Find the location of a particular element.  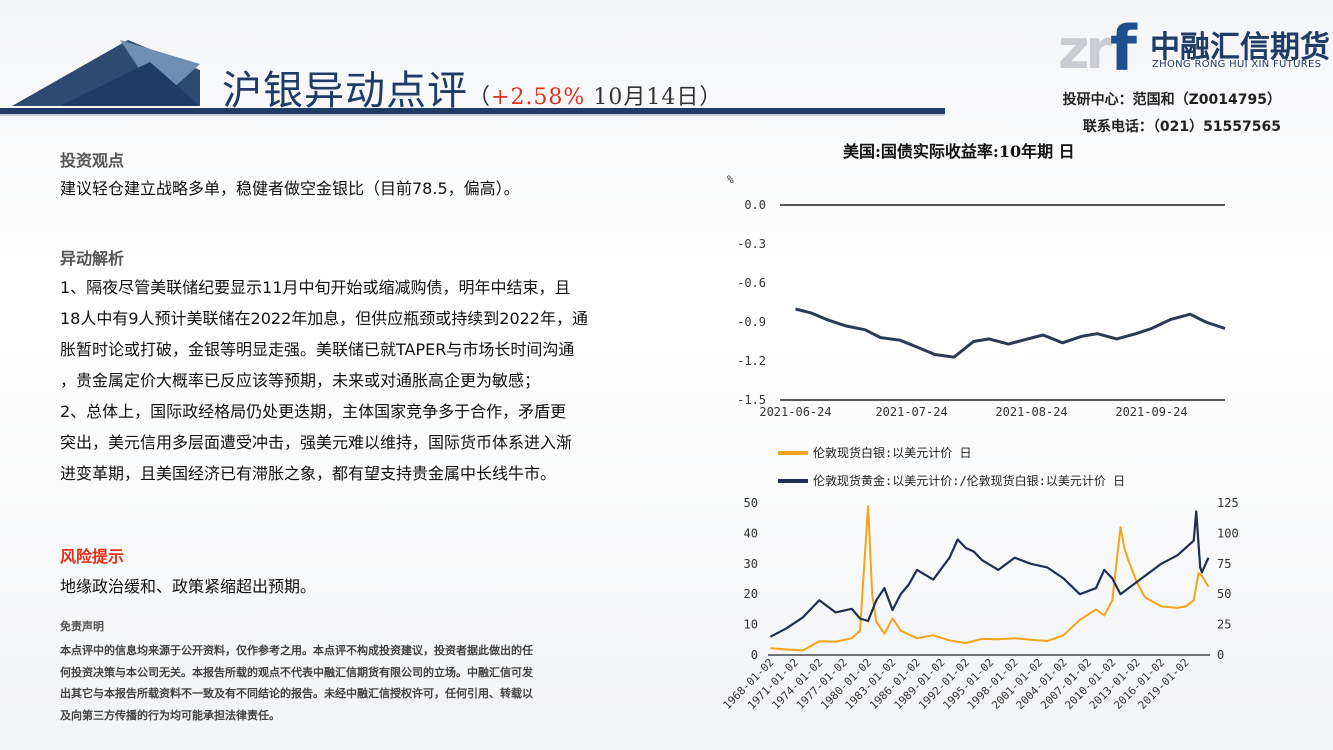

header-decoration is located at coordinates (106, 73).